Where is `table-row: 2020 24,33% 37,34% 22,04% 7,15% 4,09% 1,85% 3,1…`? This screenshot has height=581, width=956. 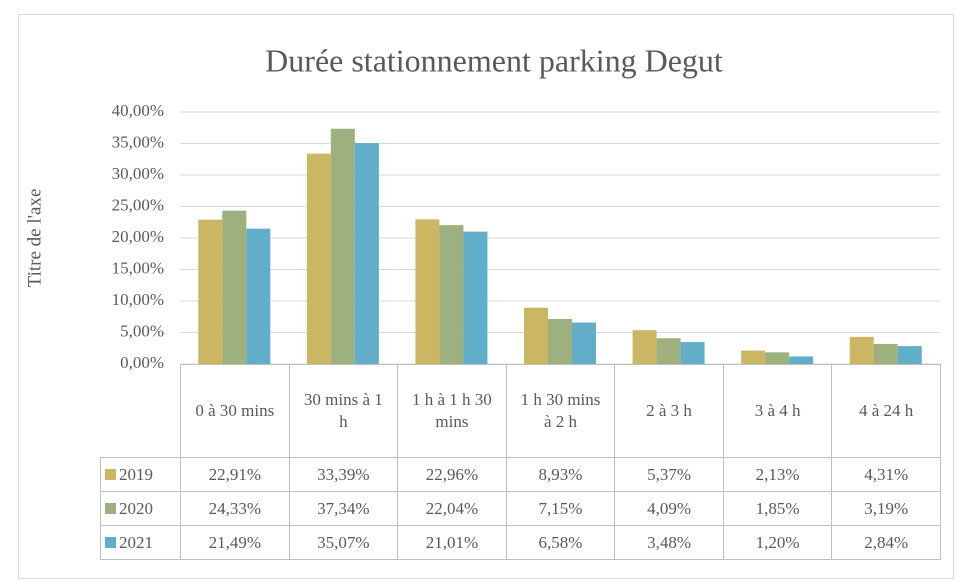
table-row: 2020 24,33% 37,34% 22,04% 7,15% 4,09% 1,85% 3,1… is located at coordinates (520, 508).